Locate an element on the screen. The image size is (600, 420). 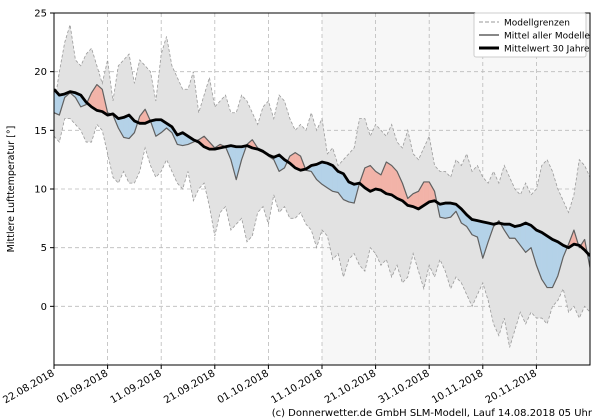
y-tick-label: 15 is located at coordinates (40, 131).